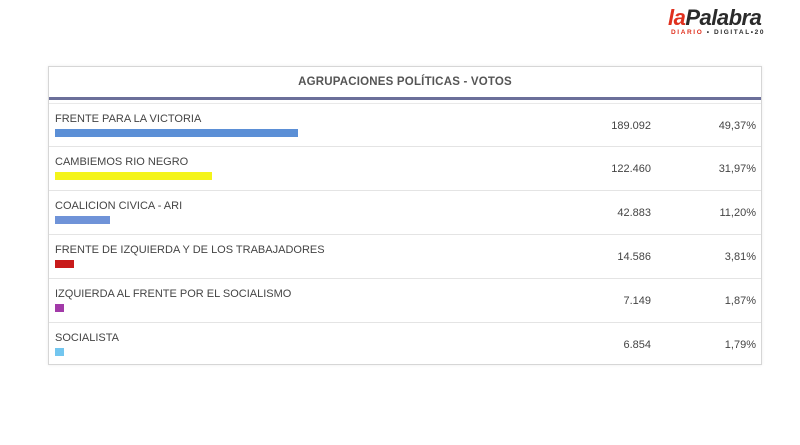 The width and height of the screenshot is (800, 445). What do you see at coordinates (122, 162) in the screenshot?
I see `party-name: CAMBIEMOS RIO NEGRO` at bounding box center [122, 162].